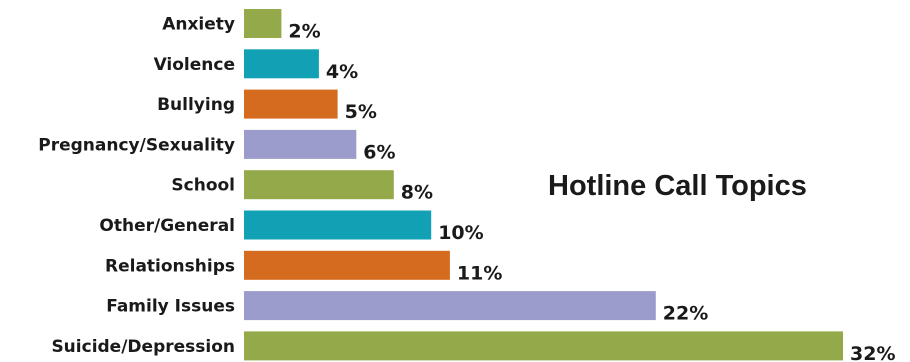 The width and height of the screenshot is (910, 362). Describe the element at coordinates (872, 352) in the screenshot. I see `value-label: 32%` at that location.